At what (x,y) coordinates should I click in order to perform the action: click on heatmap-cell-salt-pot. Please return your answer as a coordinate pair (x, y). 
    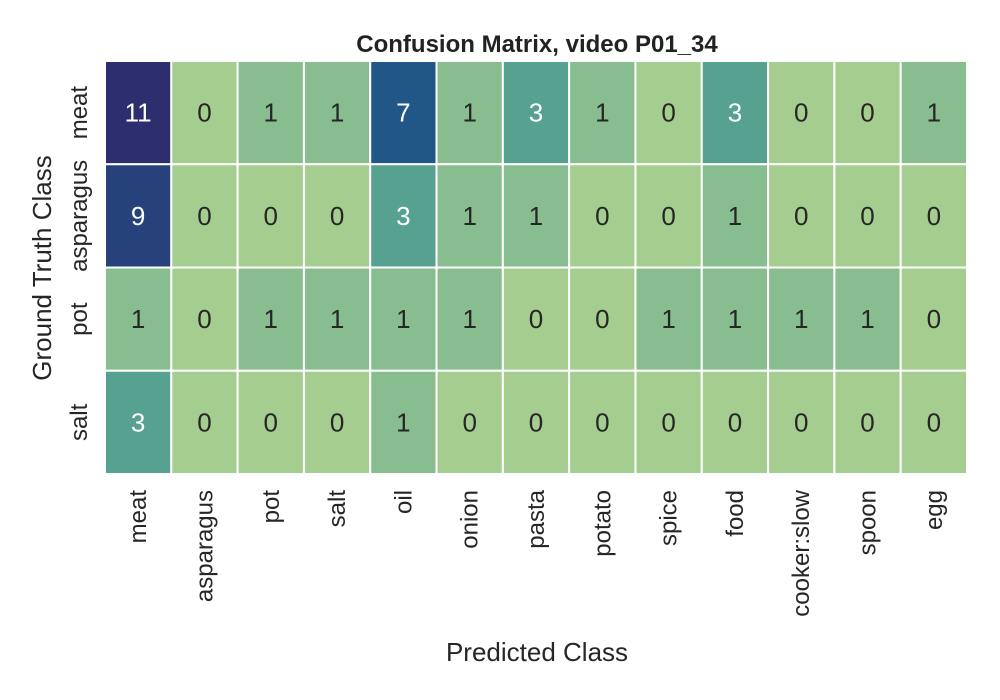
    Looking at the image, I should click on (270, 422).